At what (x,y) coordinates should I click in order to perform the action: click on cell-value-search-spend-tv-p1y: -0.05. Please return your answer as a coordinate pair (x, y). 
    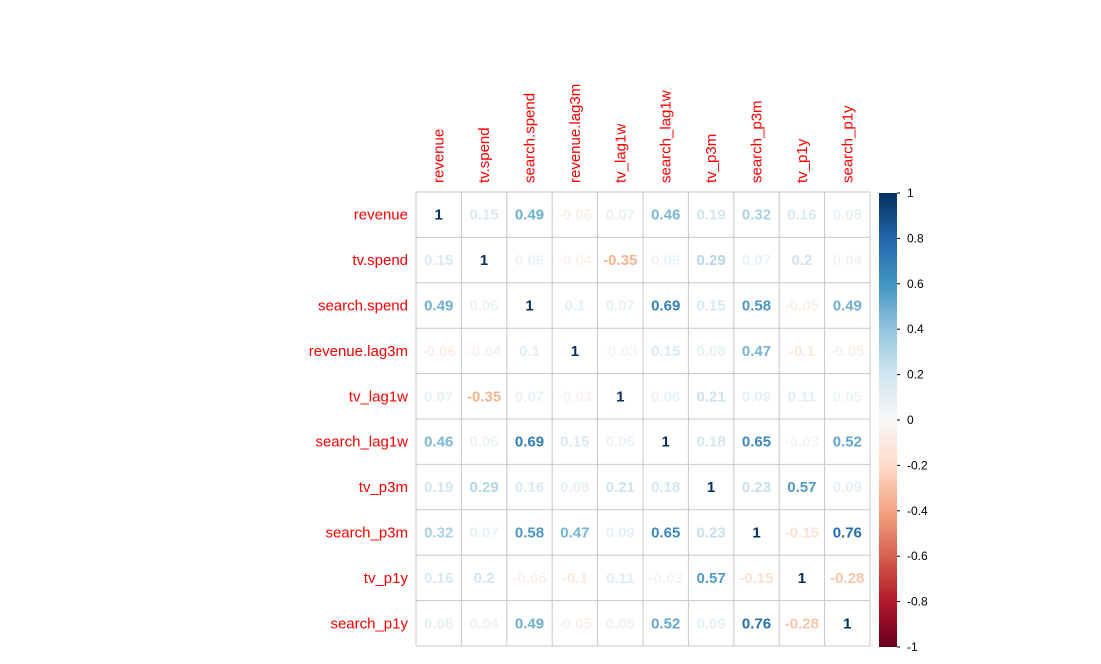
    Looking at the image, I should click on (802, 306).